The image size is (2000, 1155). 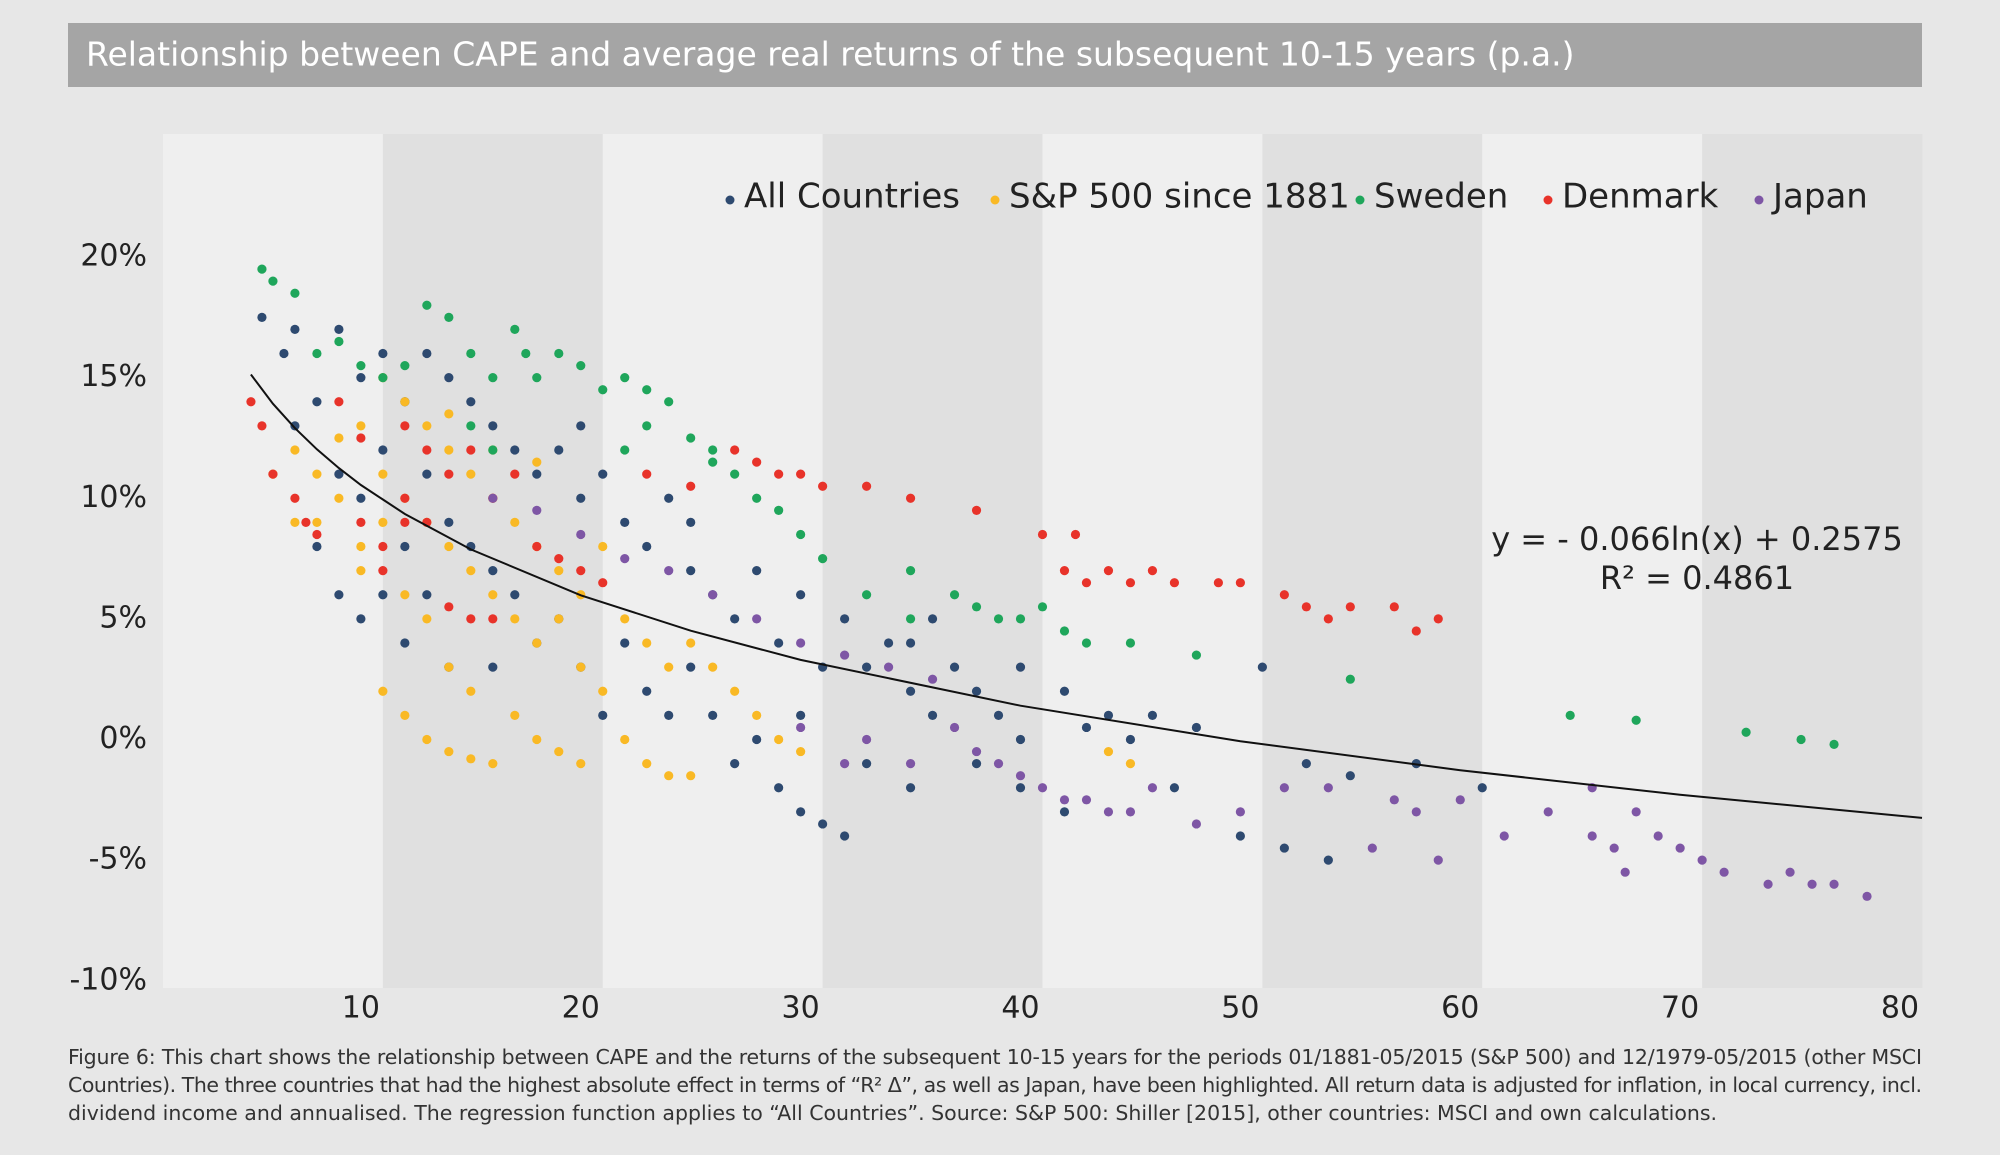 What do you see at coordinates (1697, 539) in the screenshot?
I see `annotation: y = - 0.066ln(x) + 0.2575` at bounding box center [1697, 539].